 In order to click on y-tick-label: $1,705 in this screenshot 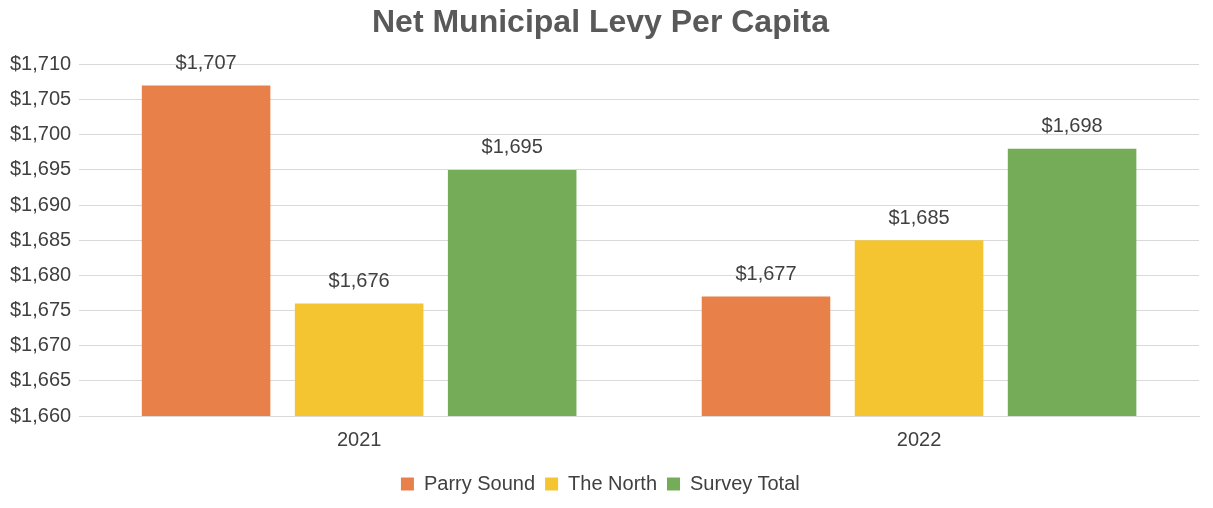, I will do `click(41, 98)`.